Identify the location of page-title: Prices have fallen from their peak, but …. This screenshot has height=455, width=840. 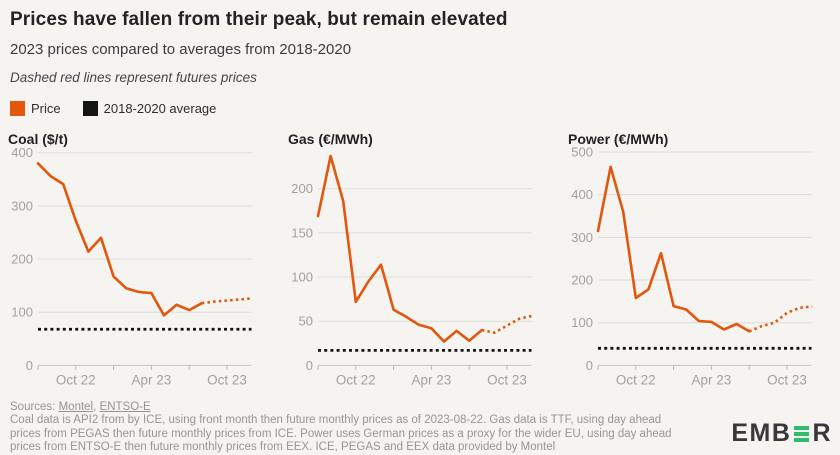
(259, 19).